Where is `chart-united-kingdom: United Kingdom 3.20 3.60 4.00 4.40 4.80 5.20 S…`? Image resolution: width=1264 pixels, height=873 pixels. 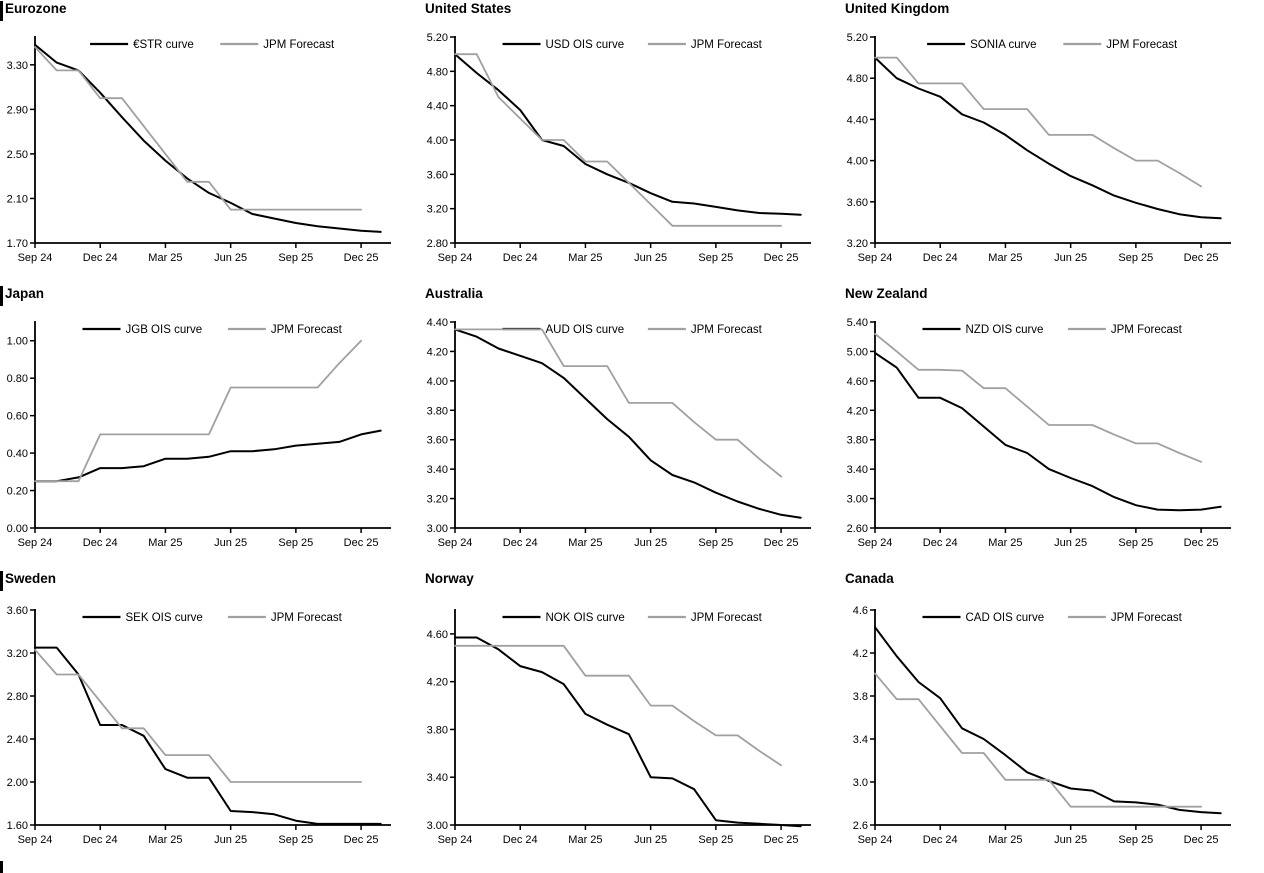
chart-united-kingdom: United Kingdom 3.20 3.60 4.00 4.40 4.80 5.20 S… is located at coordinates (1052, 142).